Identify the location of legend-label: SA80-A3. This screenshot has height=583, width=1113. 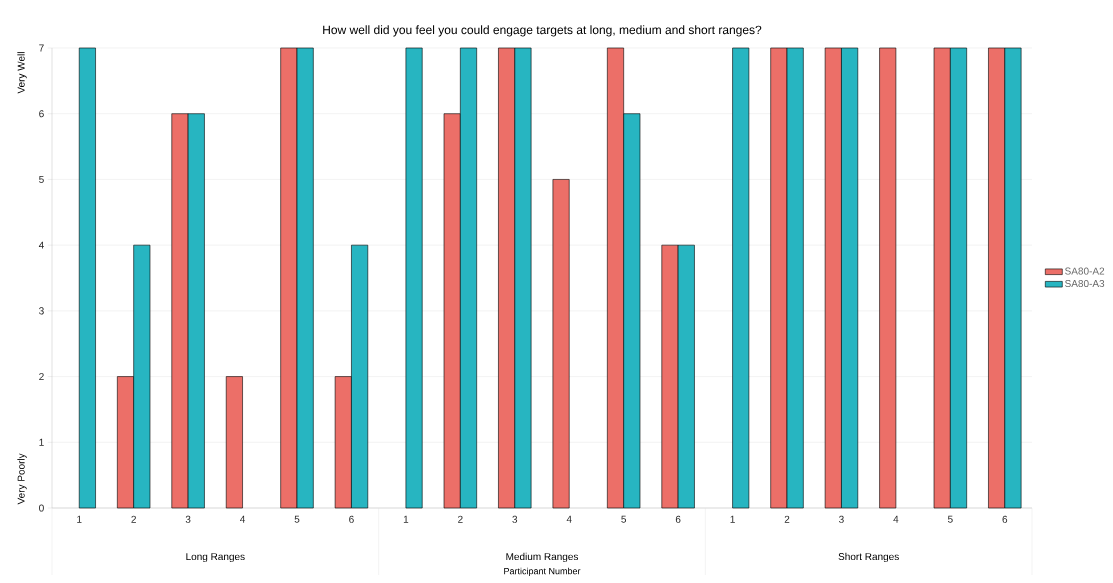
(1085, 283).